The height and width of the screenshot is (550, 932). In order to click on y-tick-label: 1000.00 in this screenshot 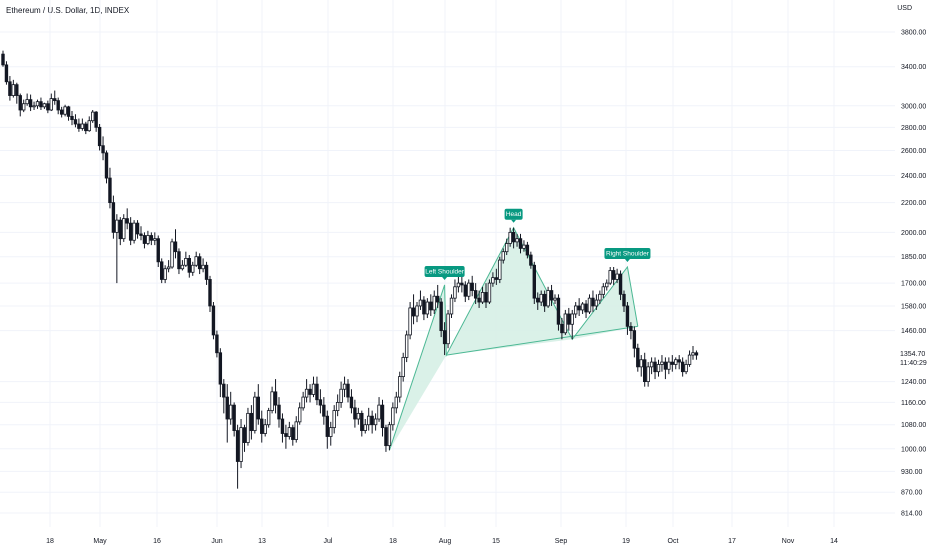, I will do `click(913, 449)`.